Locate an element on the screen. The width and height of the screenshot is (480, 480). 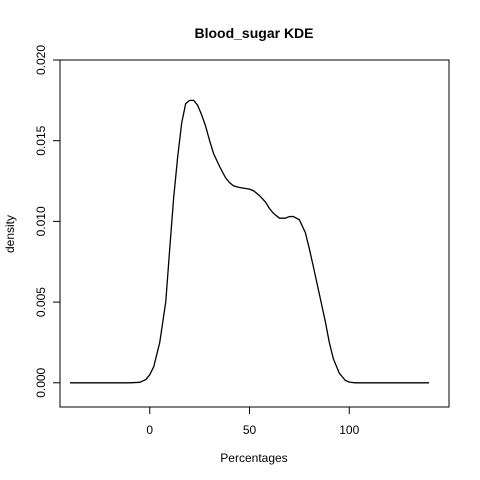
y-tick-label: 0.010 is located at coordinates (41, 221).